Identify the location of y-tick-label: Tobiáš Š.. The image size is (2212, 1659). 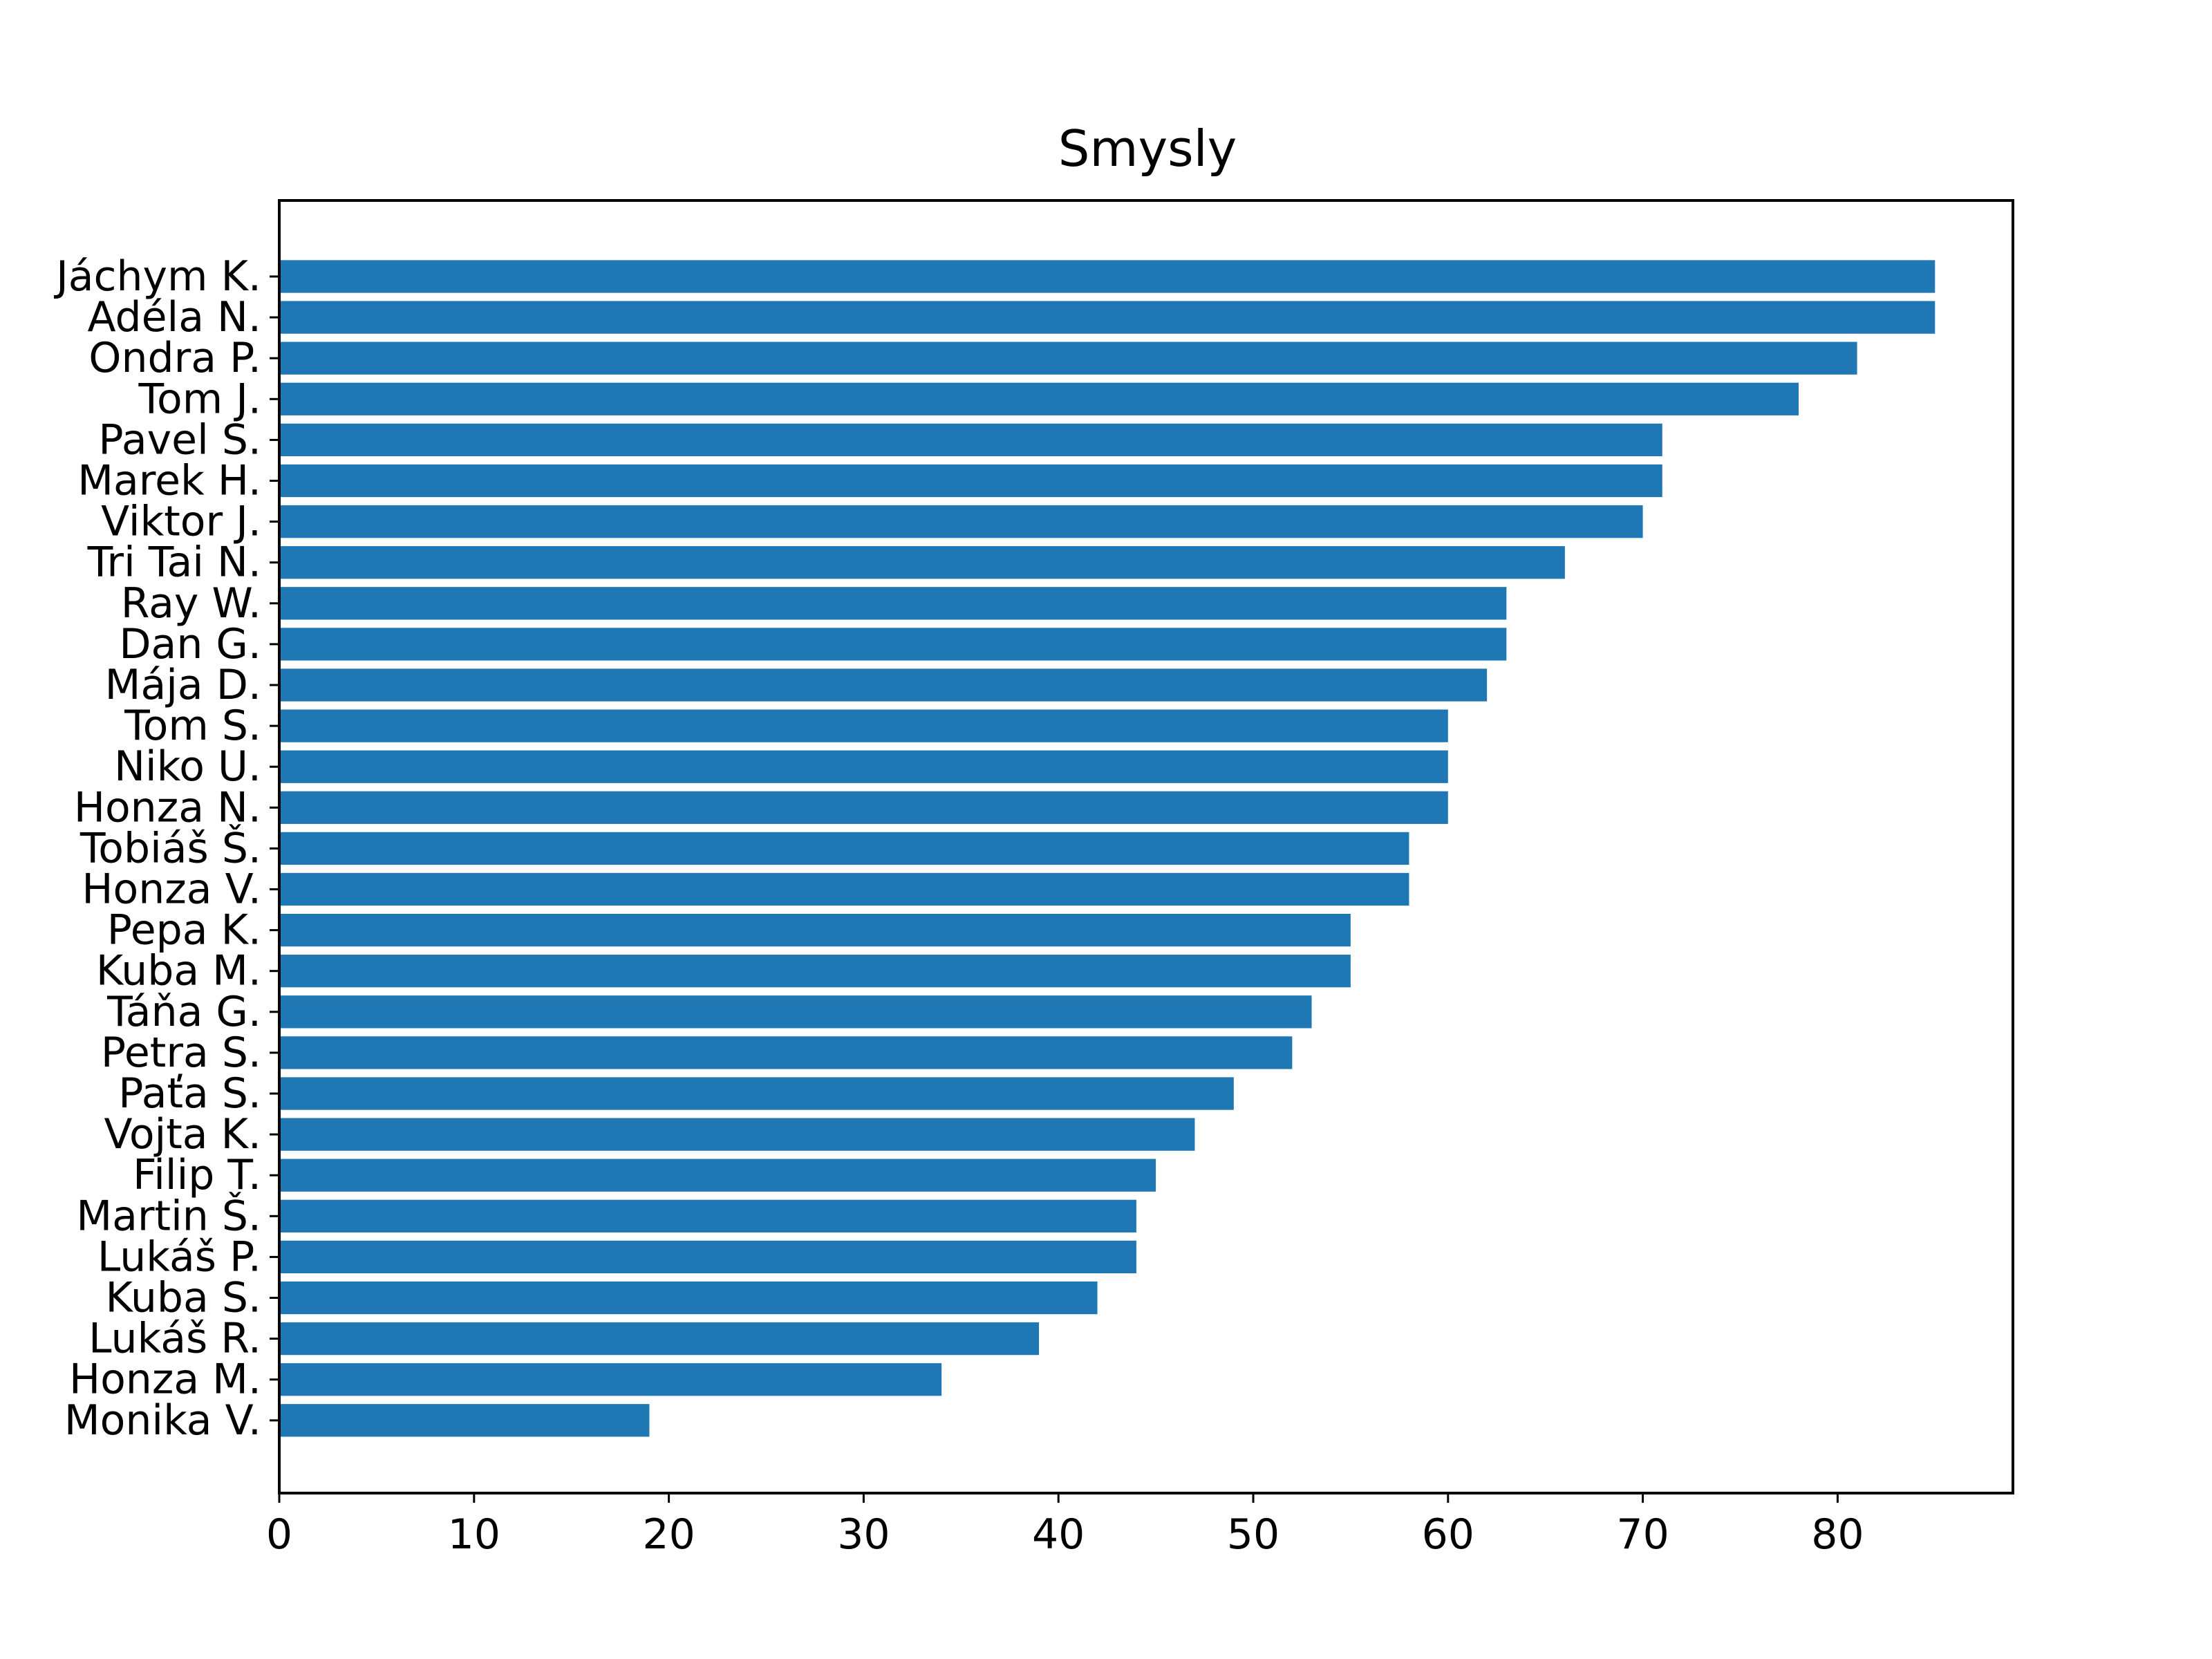
(170, 847).